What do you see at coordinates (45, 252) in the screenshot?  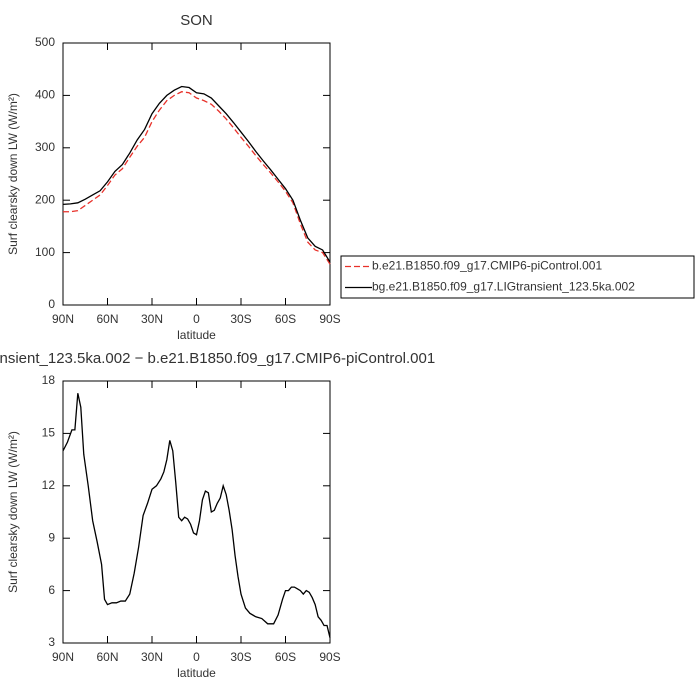 I see `y-tick-label: 100` at bounding box center [45, 252].